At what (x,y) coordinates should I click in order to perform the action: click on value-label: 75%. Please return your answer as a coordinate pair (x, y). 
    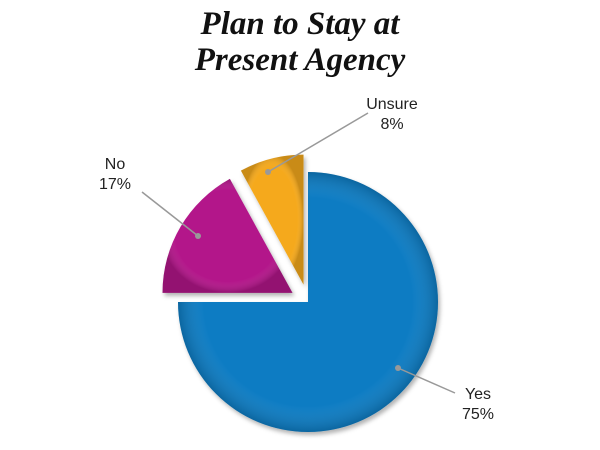
    Looking at the image, I should click on (478, 414).